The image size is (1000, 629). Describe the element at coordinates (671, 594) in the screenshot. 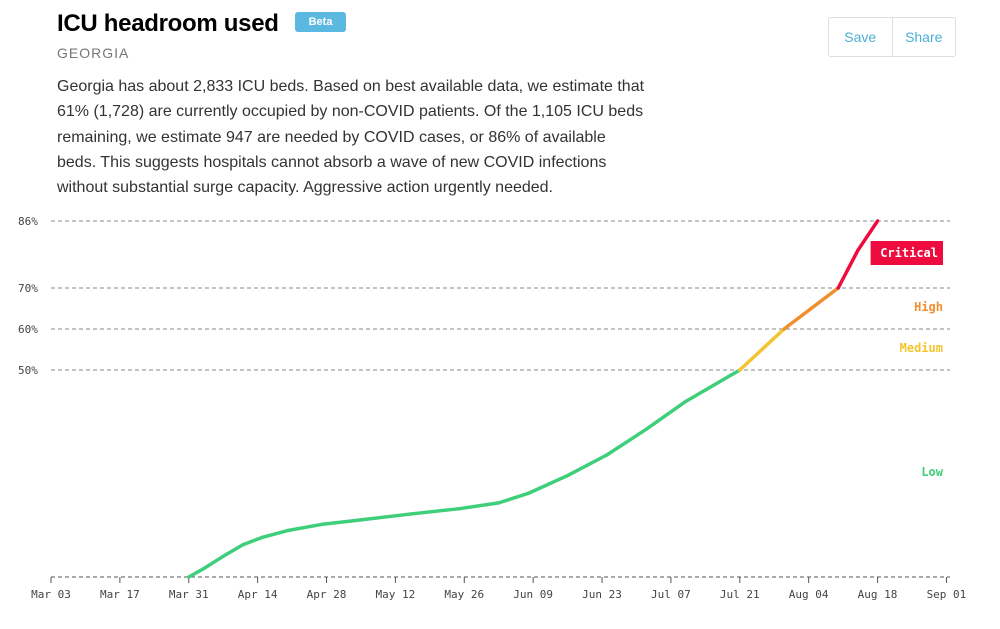

I see `x-tick-label: Jul 07` at that location.